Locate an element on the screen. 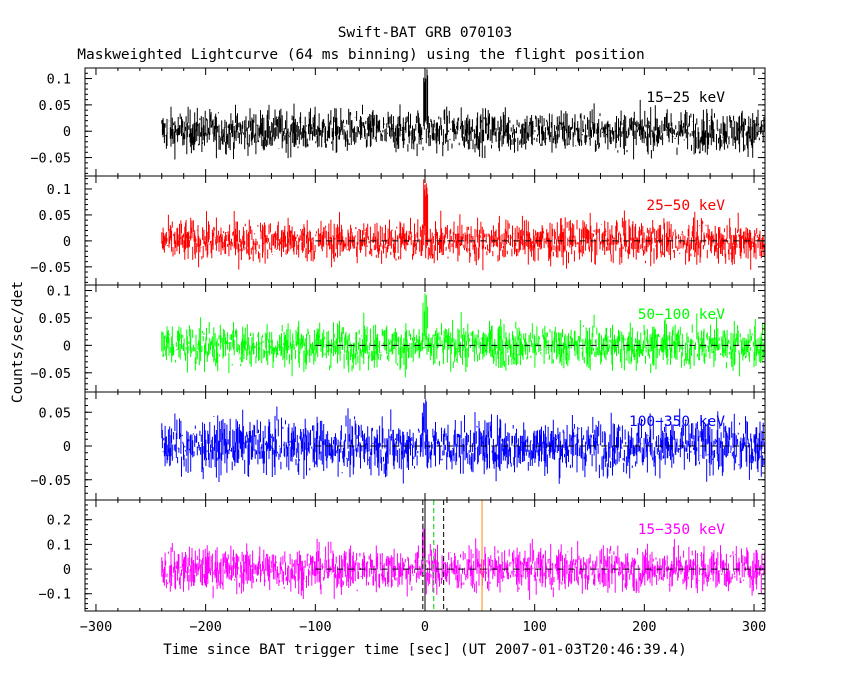  band-label: 25−50 keV is located at coordinates (685, 206).